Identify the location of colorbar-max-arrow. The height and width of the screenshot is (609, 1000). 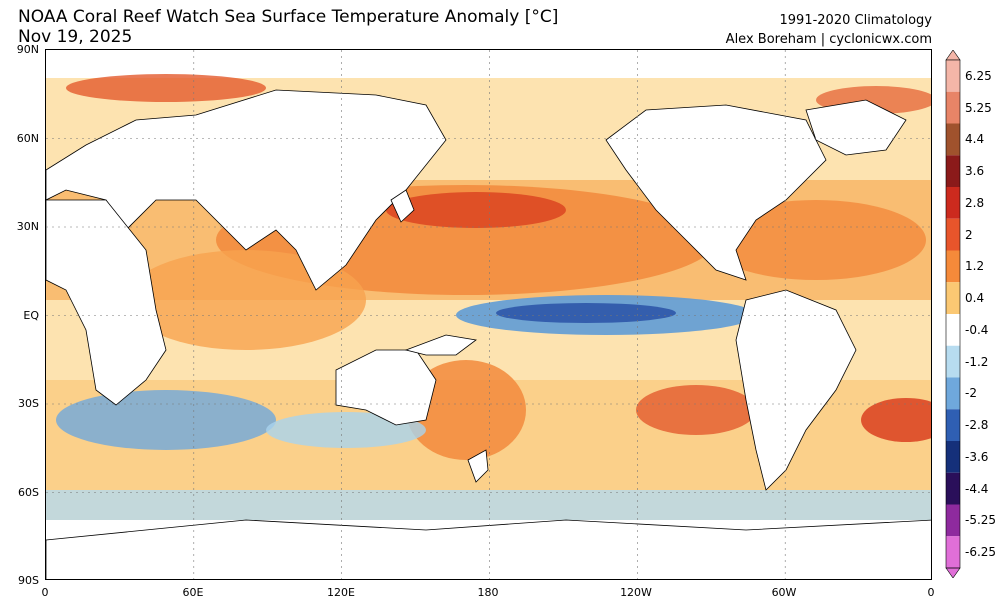
(953, 55).